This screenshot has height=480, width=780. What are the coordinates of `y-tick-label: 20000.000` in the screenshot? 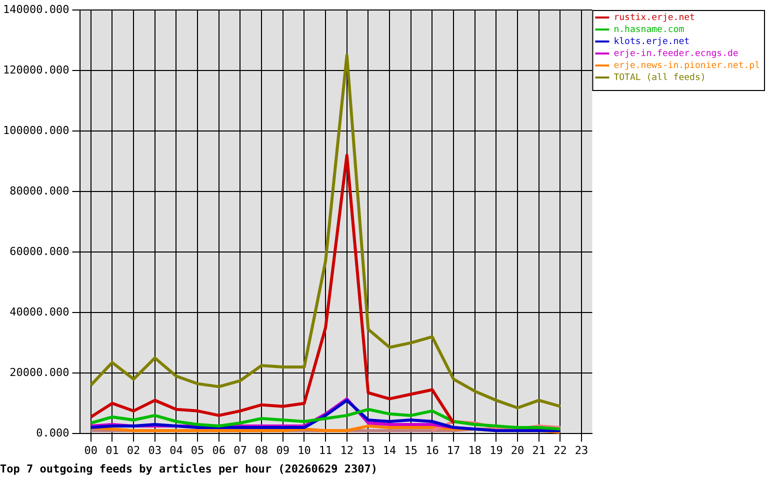 It's located at (40, 372).